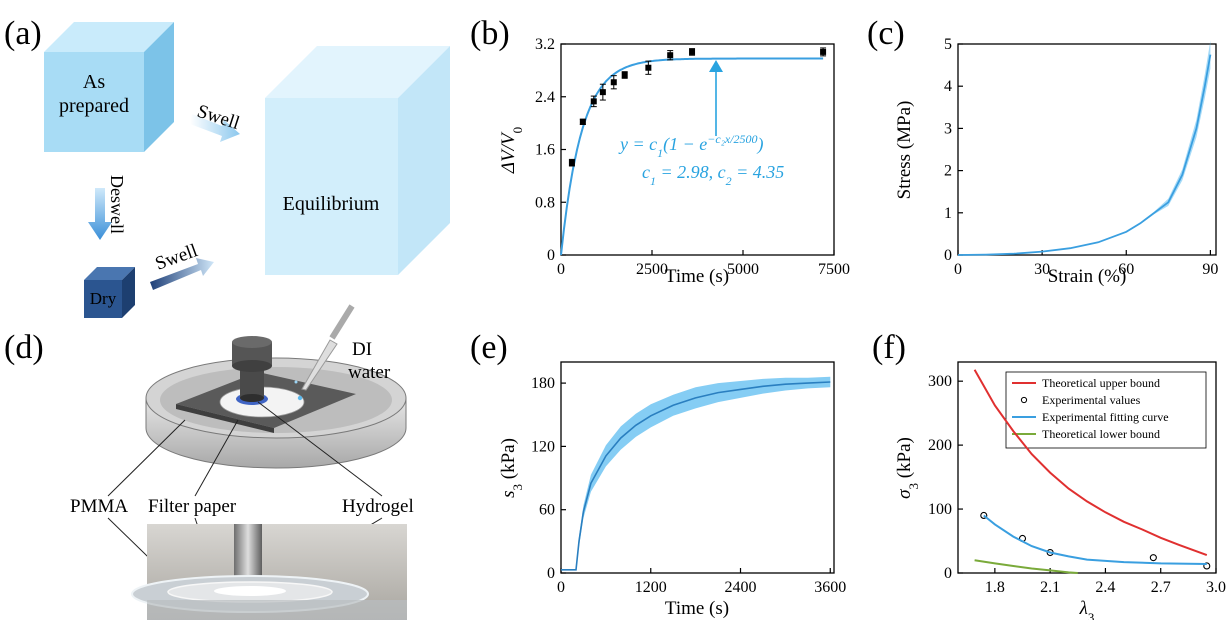  Describe the element at coordinates (543, 446) in the screenshot. I see `chart-e-ytick-label: 120` at that location.